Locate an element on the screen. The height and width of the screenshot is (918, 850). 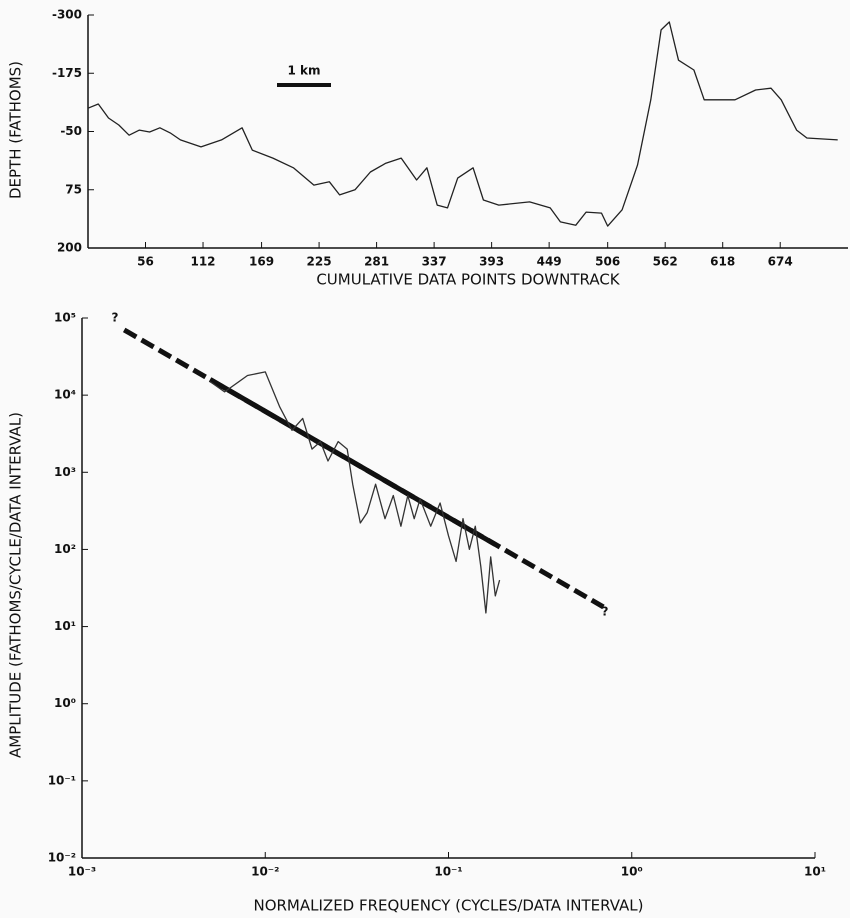
annotation: 1 km is located at coordinates (303, 71).